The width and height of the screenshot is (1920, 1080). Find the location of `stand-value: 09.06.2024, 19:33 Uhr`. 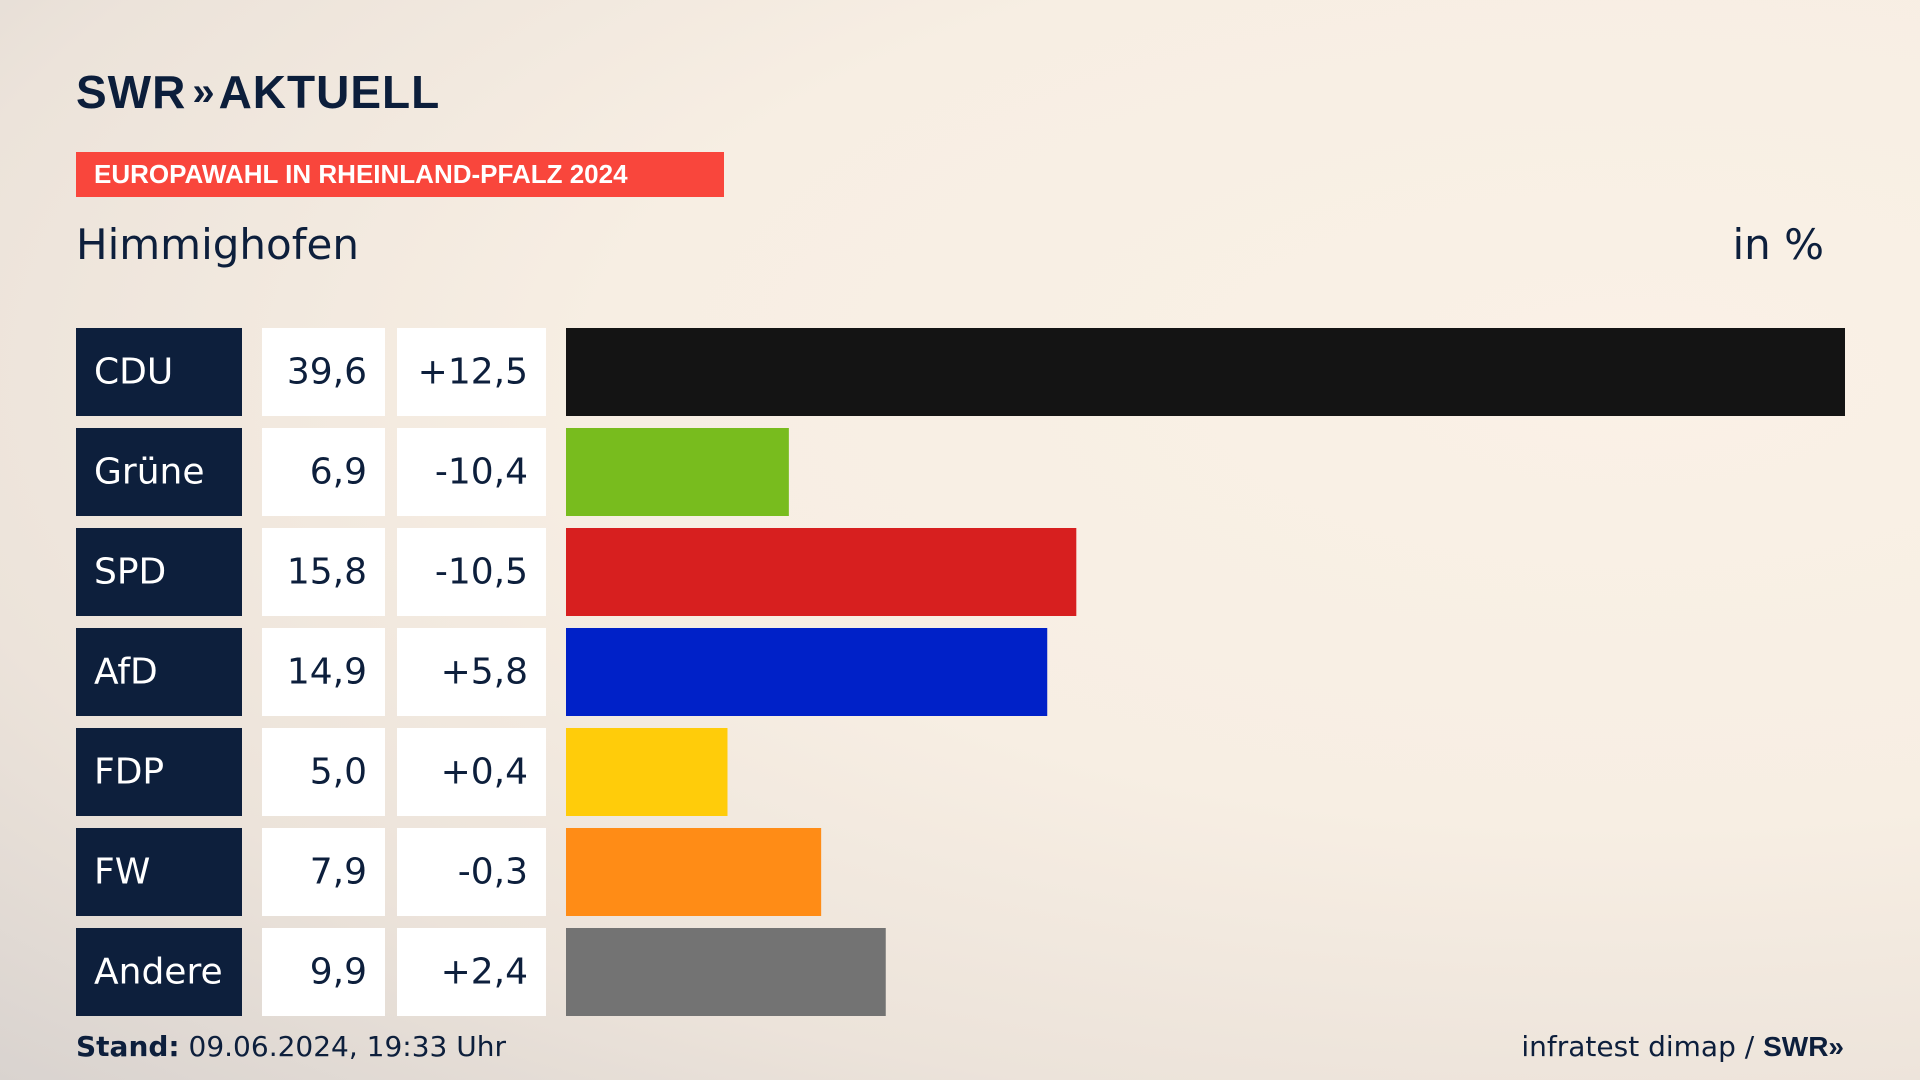

stand-value: 09.06.2024, 19:33 Uhr is located at coordinates (347, 1046).